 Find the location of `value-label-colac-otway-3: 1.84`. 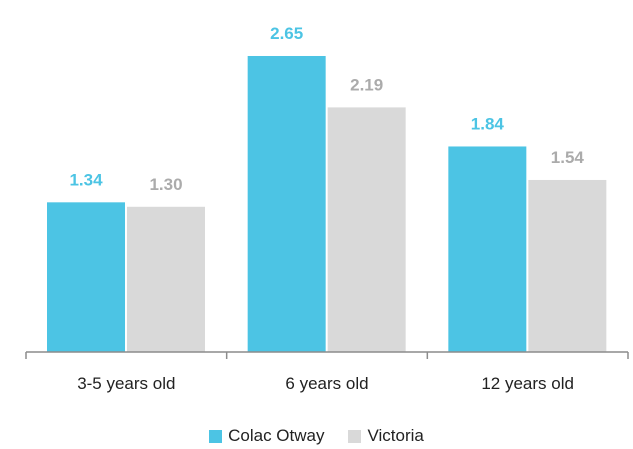

value-label-colac-otway-3: 1.84 is located at coordinates (488, 123).